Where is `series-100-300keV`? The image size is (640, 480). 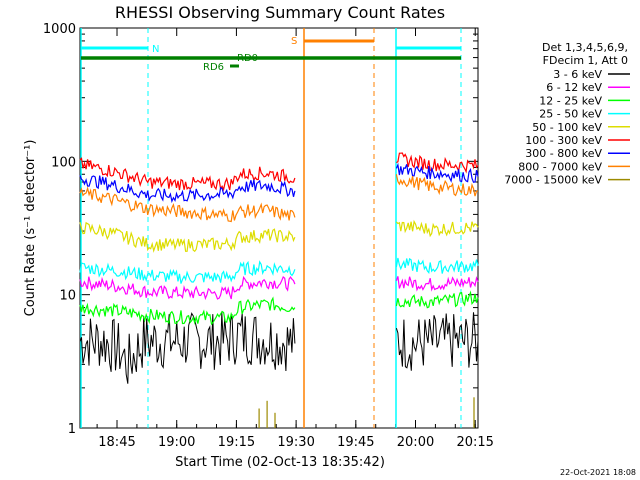 series-100-300keV is located at coordinates (279, 172).